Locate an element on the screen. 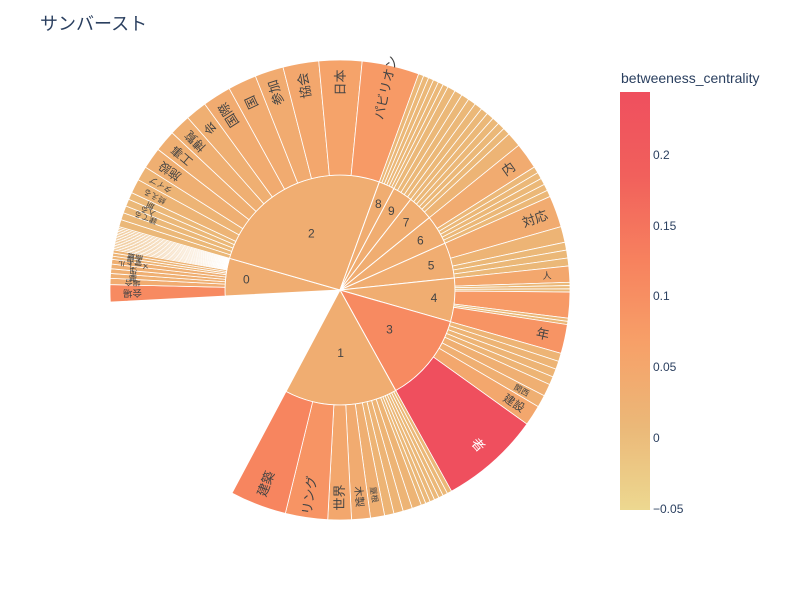 The width and height of the screenshot is (800, 600). leaf-label: 年 is located at coordinates (543, 333).